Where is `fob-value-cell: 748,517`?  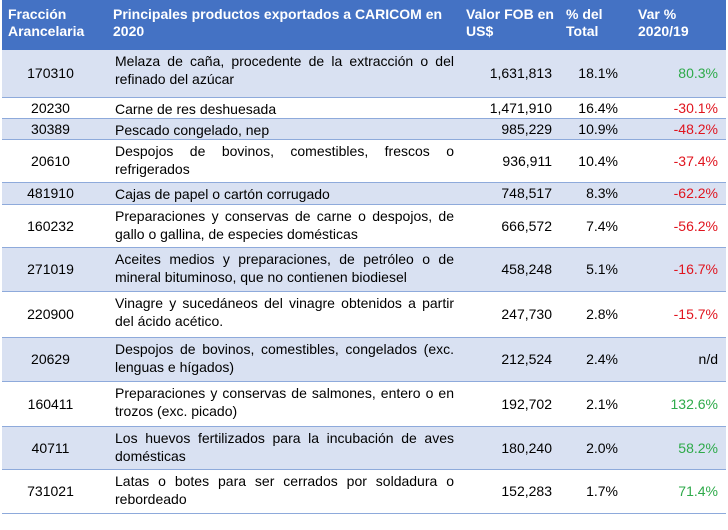
fob-value-cell: 748,517 is located at coordinates (510, 193).